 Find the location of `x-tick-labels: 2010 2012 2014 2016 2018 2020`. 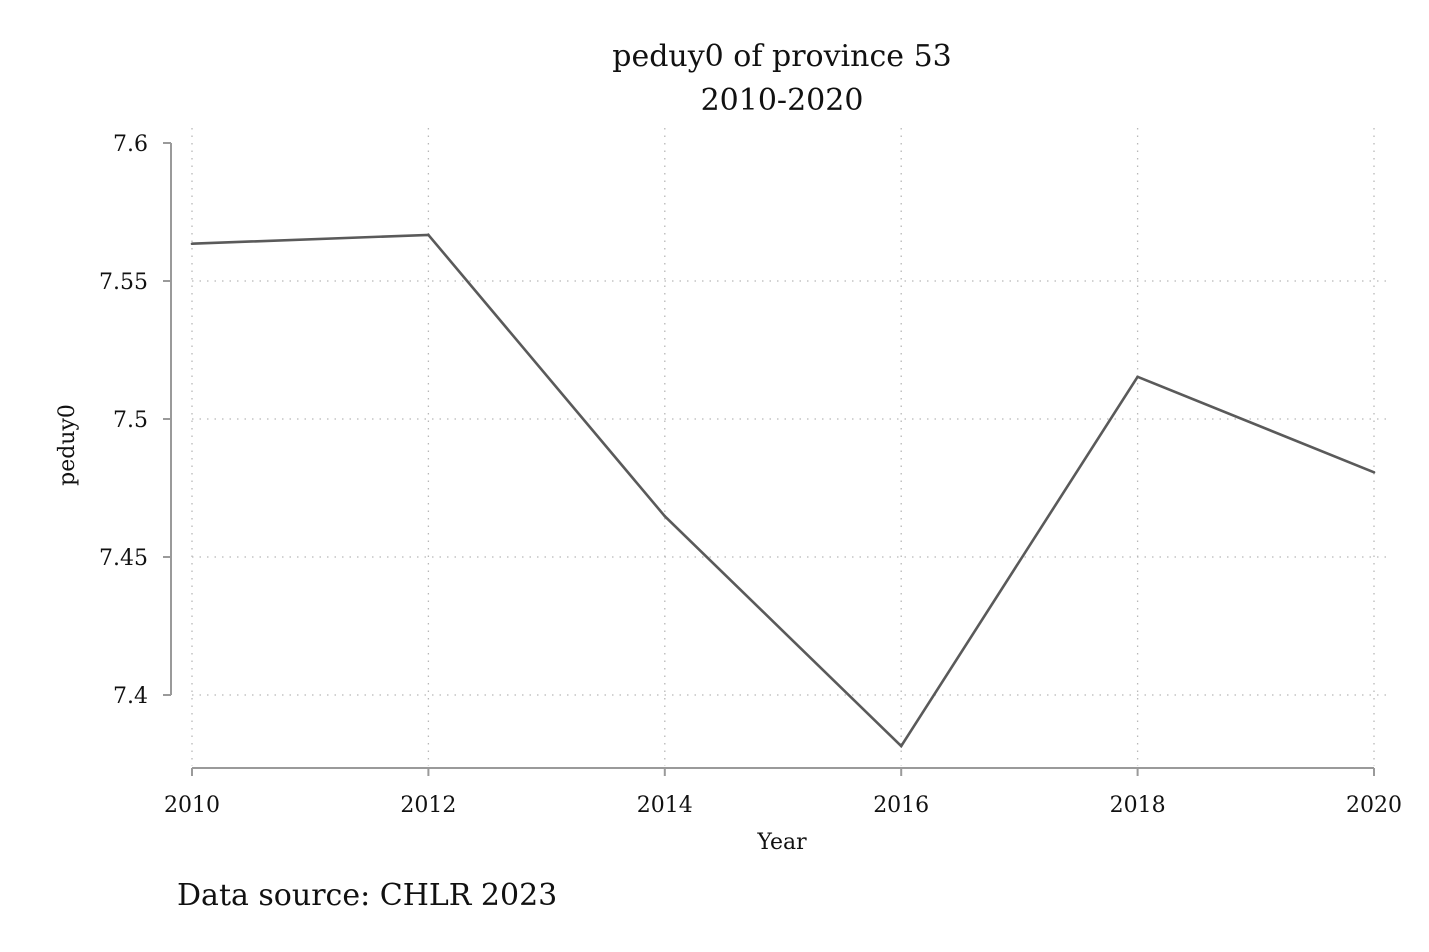

x-tick-labels: 2010 2012 2014 2016 2018 2020 is located at coordinates (783, 805).